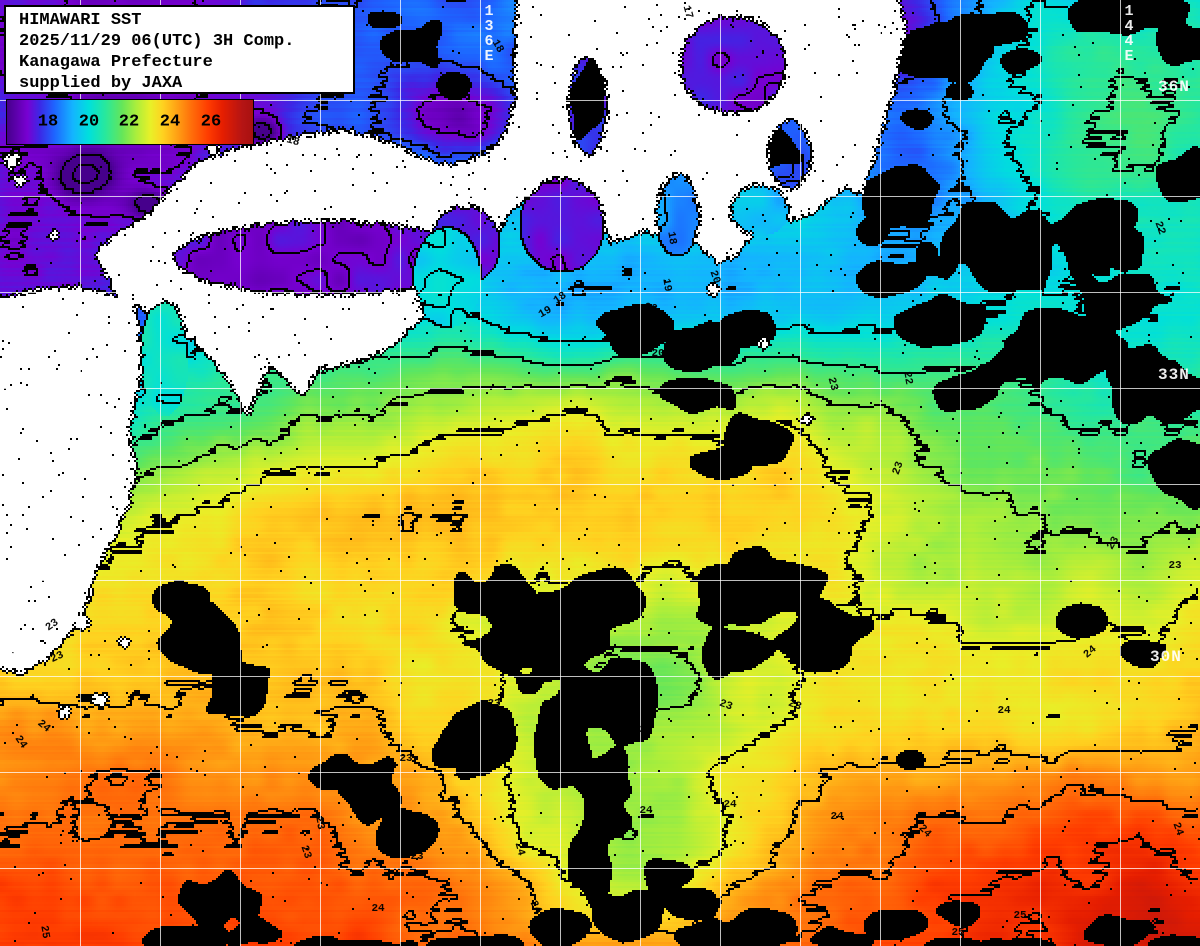 The width and height of the screenshot is (1200, 946). Describe the element at coordinates (24, 655) in the screenshot. I see `lat-label-30n-left: 30N` at that location.